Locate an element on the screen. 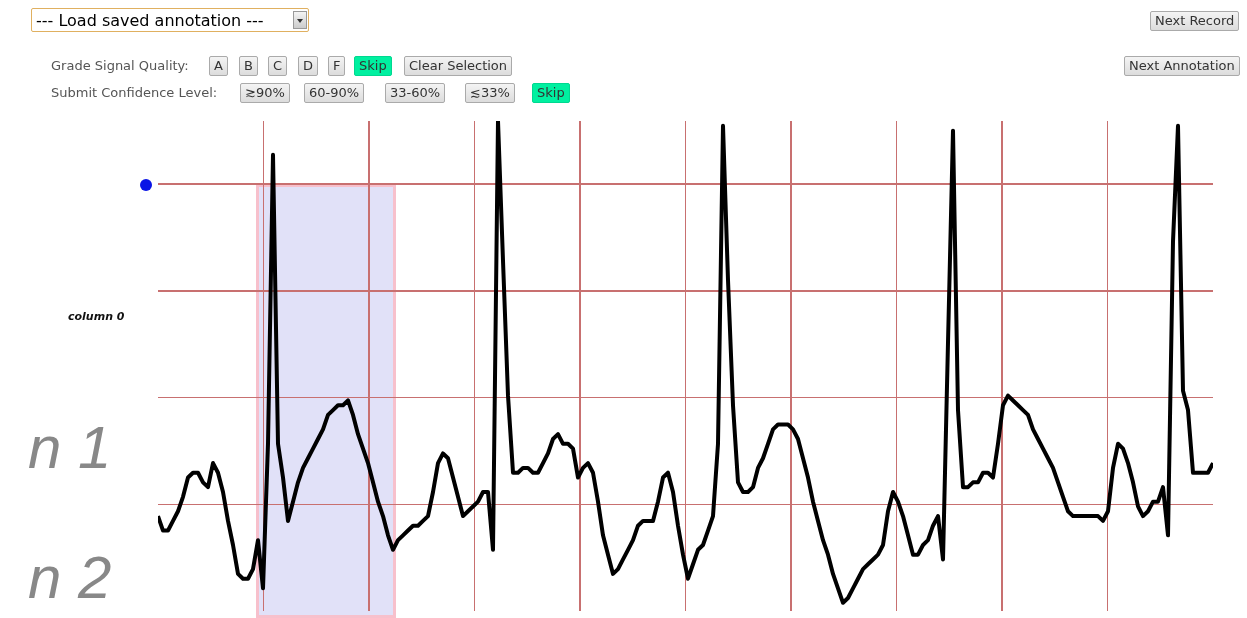 This screenshot has height=618, width=1247. text: Next Annotation is located at coordinates (1182, 66).